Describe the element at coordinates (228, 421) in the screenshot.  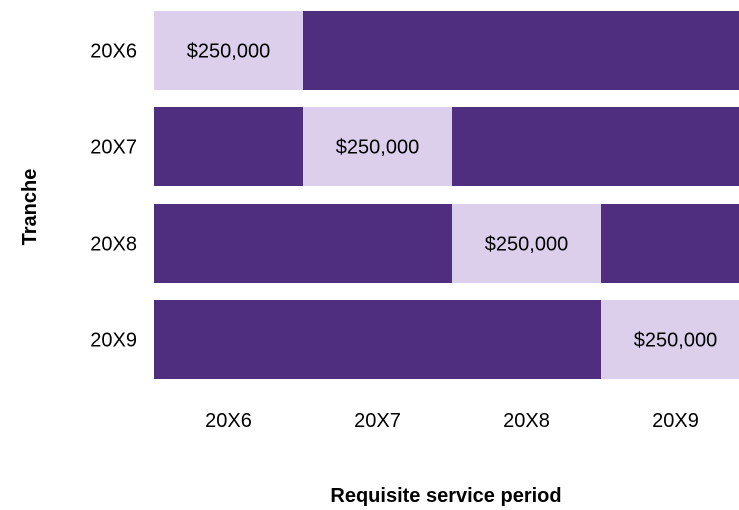
I see `x-tick-label-20X6: 20X6` at that location.